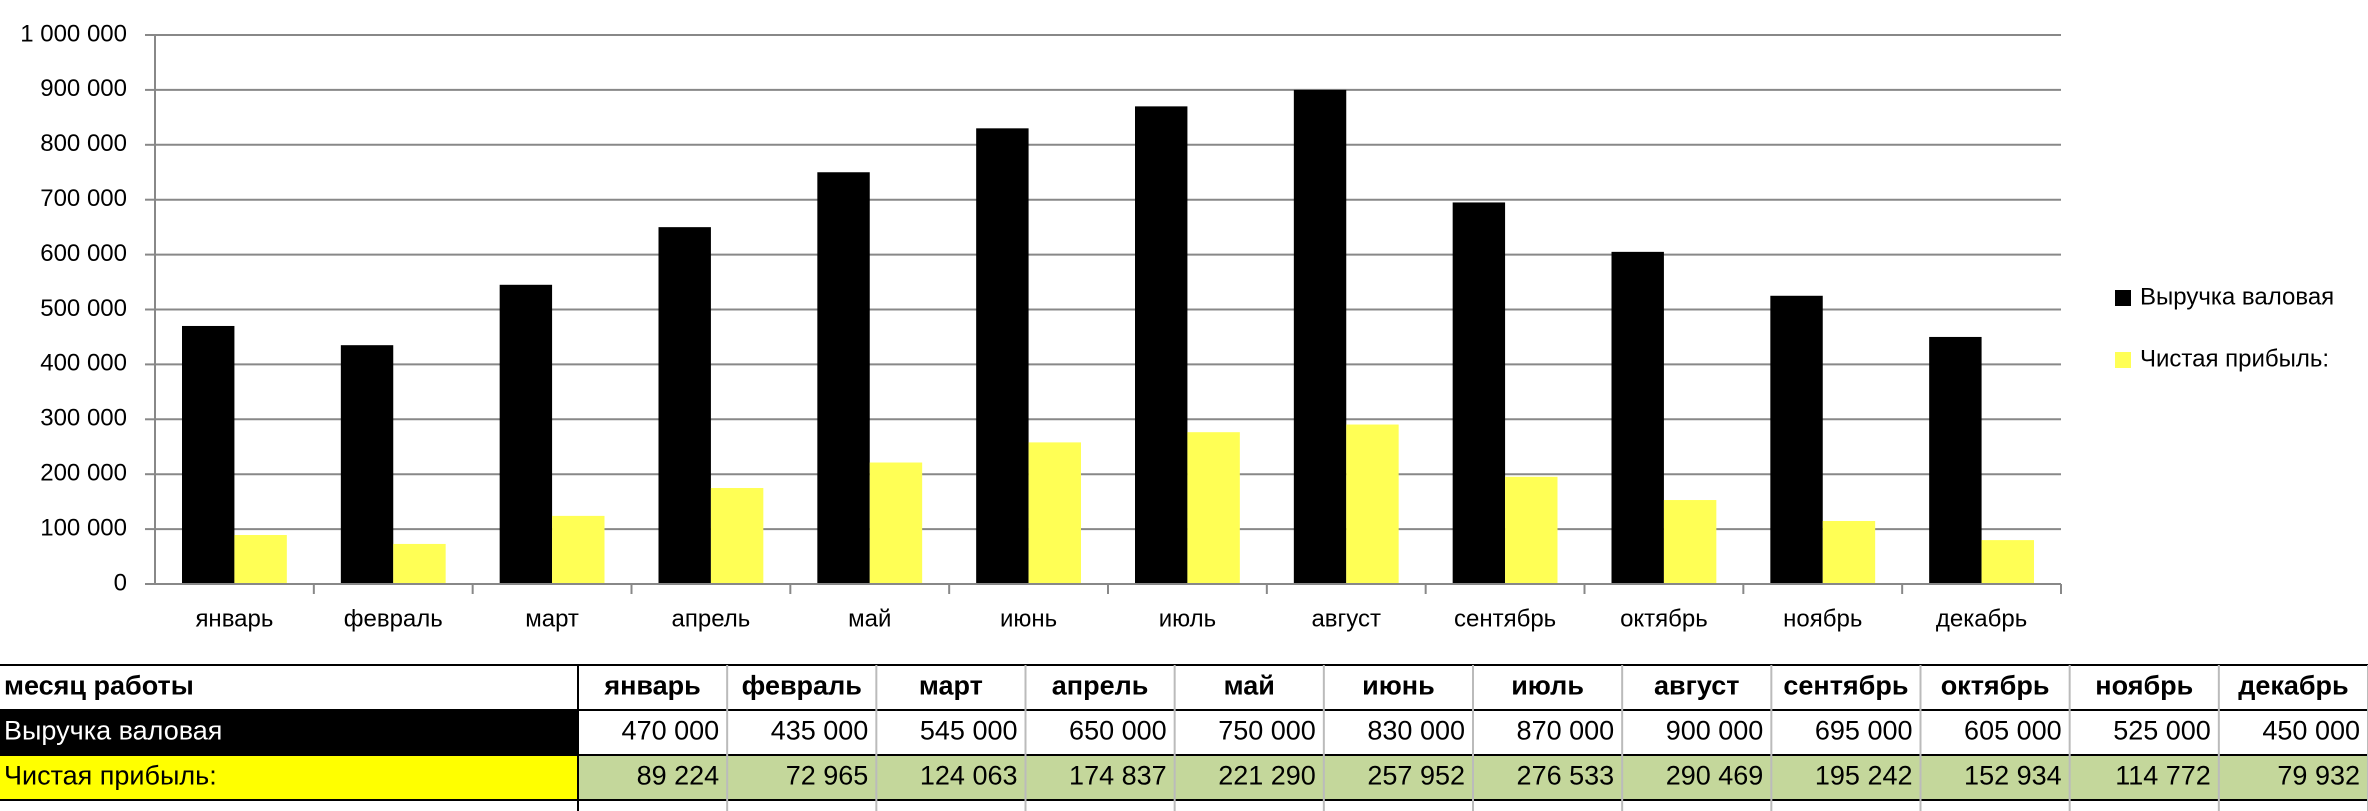 The height and width of the screenshot is (811, 2368). I want to click on table-cell: 89 224, so click(678, 776).